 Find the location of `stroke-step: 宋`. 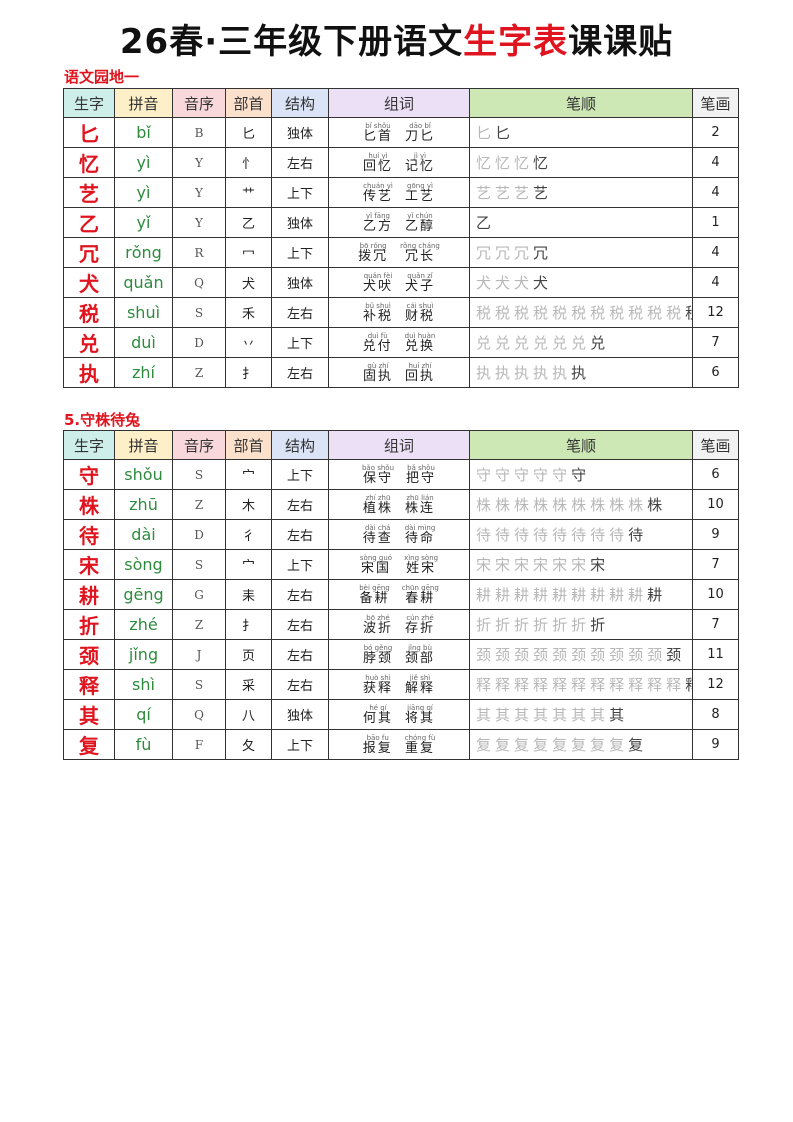

stroke-step: 宋 is located at coordinates (524, 565).